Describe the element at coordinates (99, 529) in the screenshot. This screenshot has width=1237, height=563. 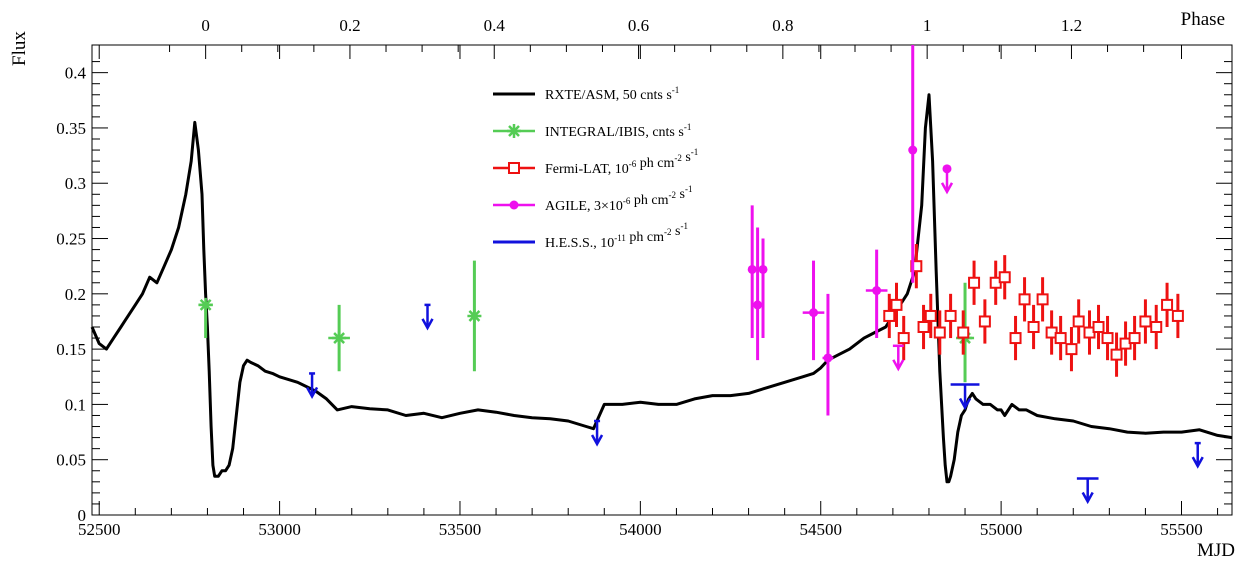
I see `x-tick-label: 52500` at that location.